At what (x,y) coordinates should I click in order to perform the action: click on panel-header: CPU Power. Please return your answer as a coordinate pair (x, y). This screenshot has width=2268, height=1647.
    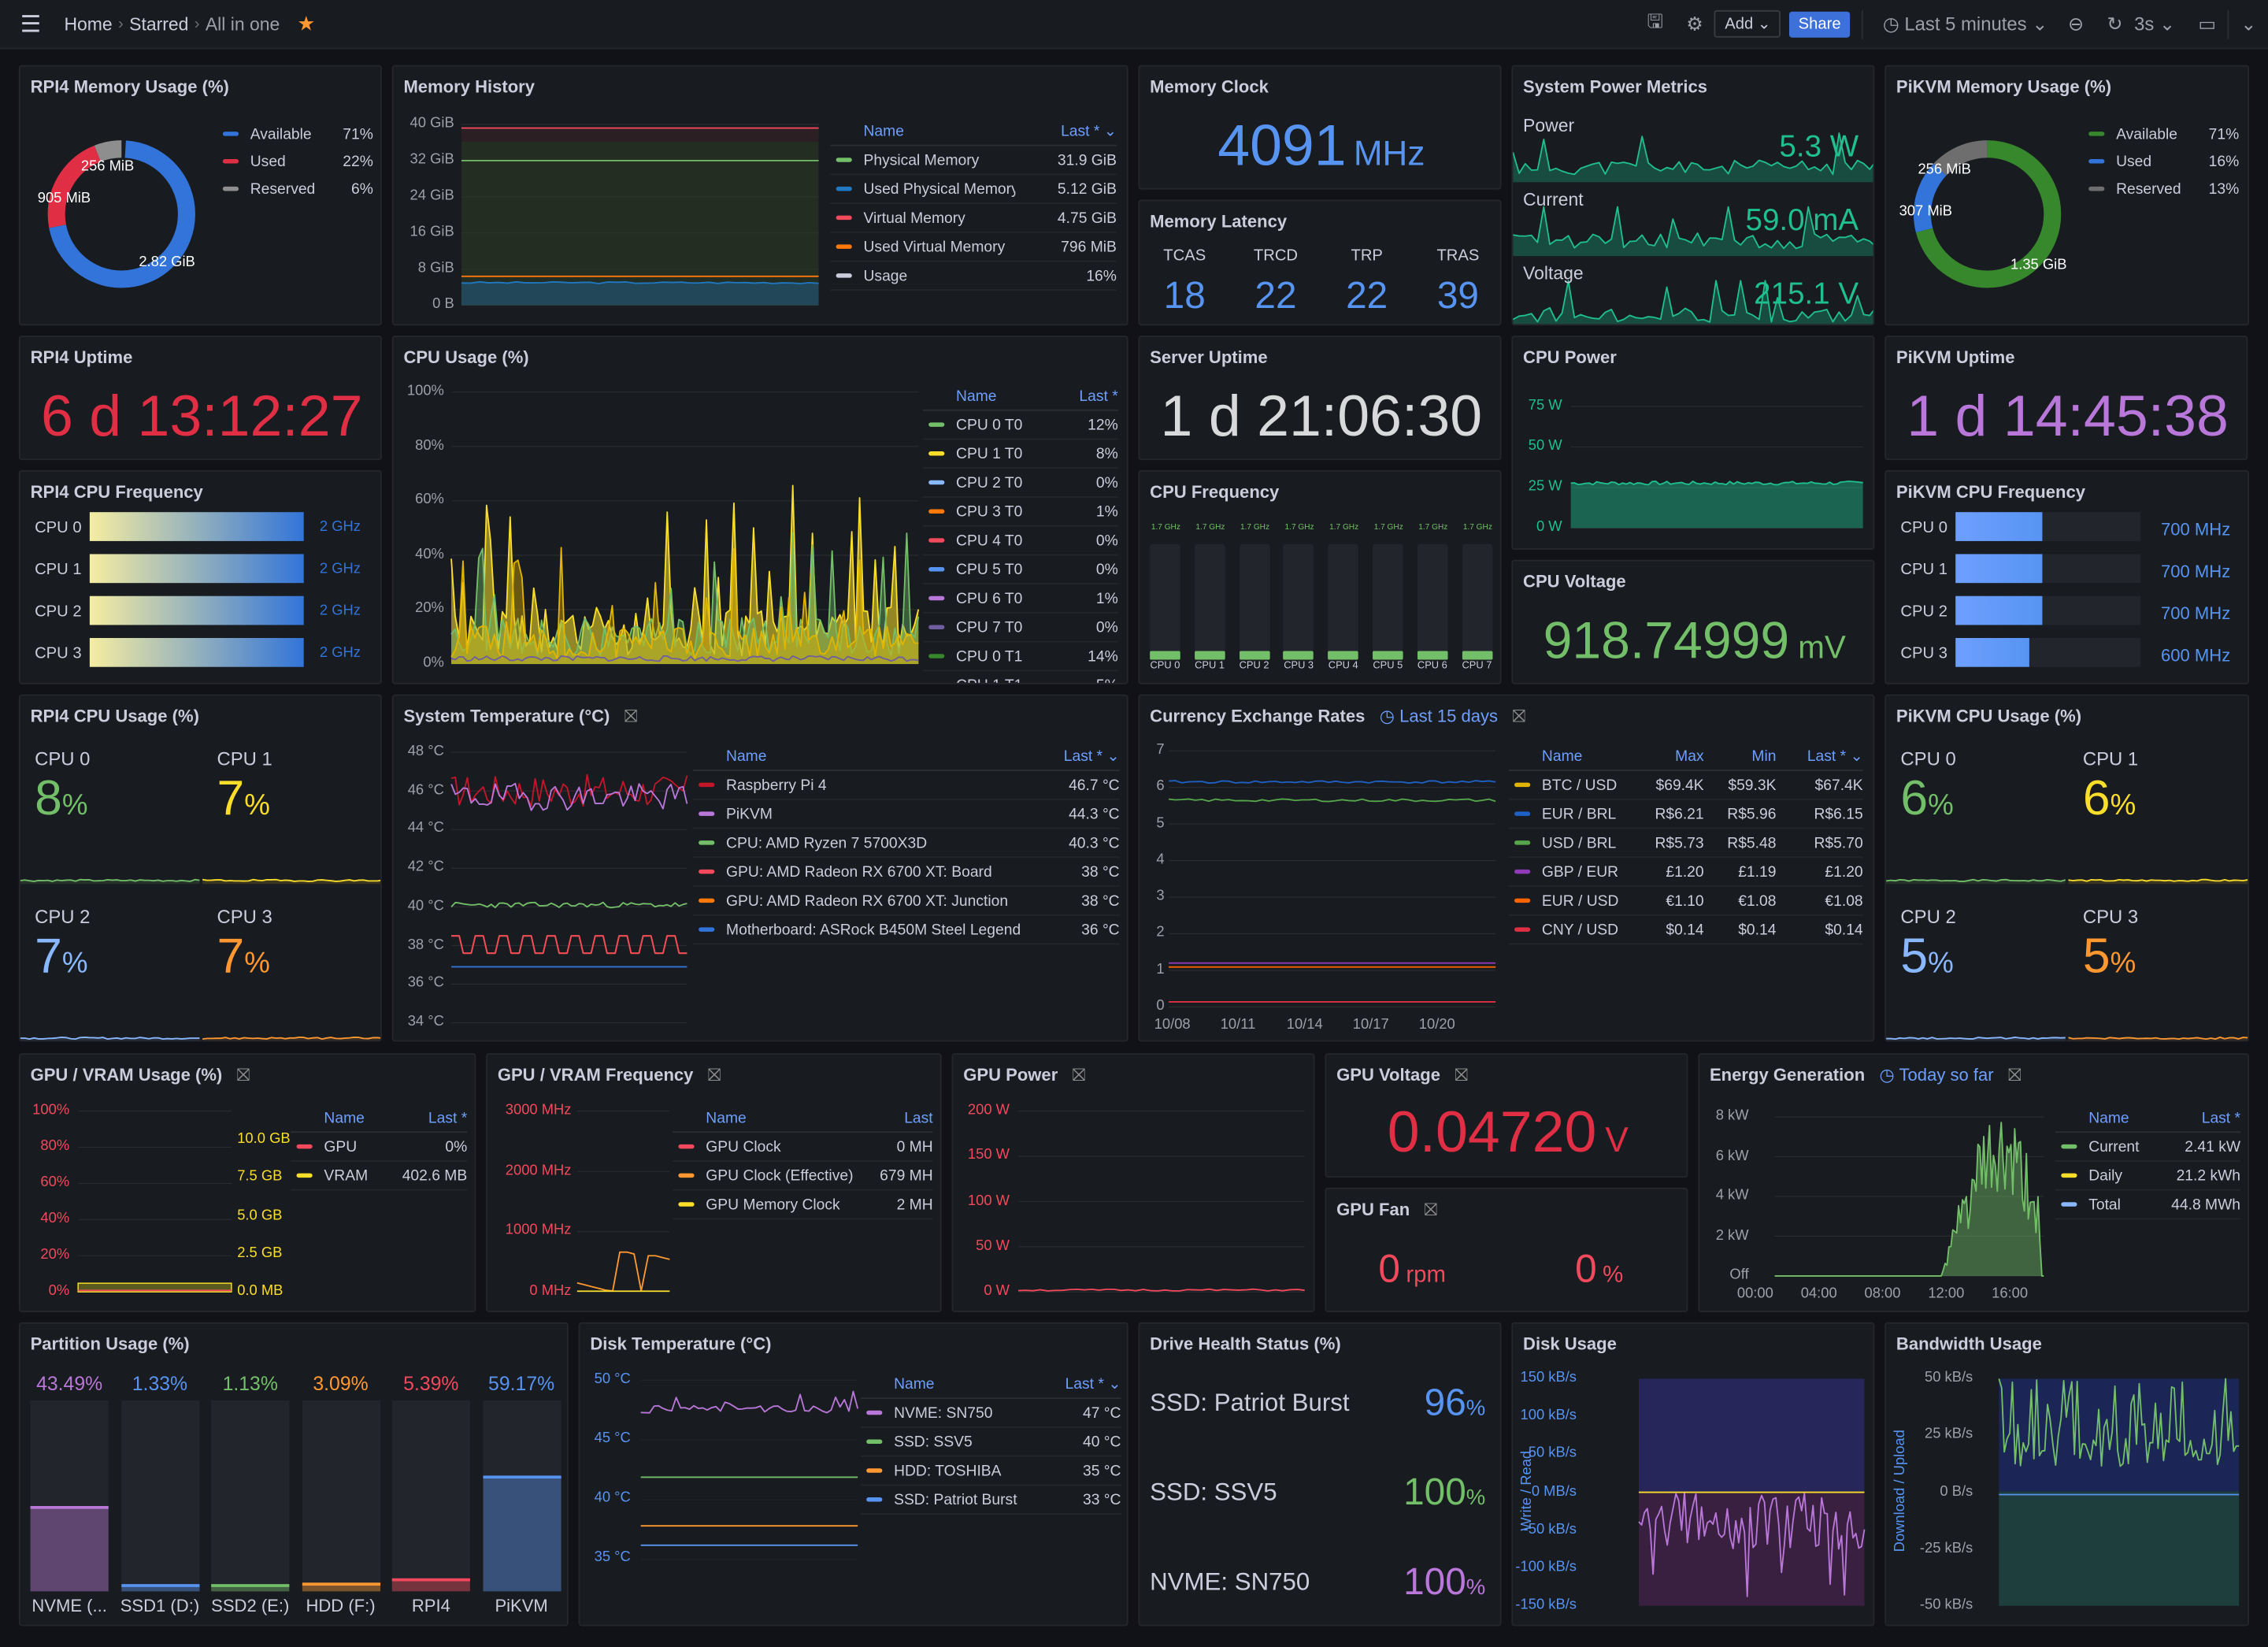
    Looking at the image, I should click on (1570, 358).